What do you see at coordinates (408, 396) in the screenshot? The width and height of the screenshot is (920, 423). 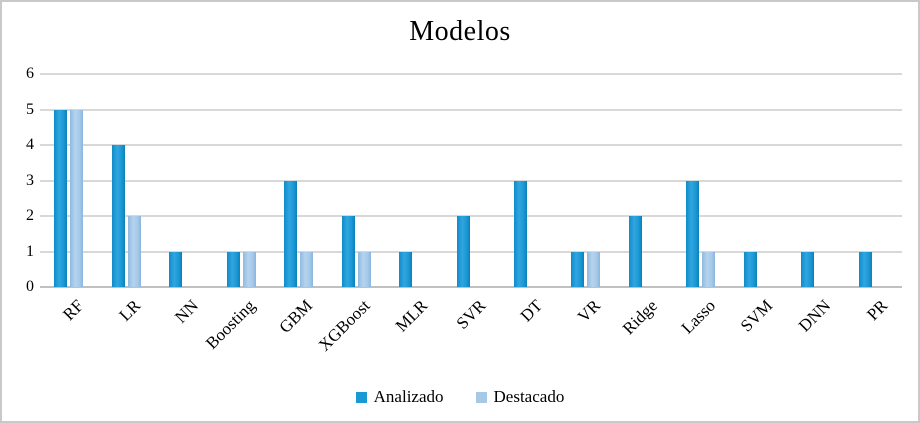 I see `legend-label-analizado: Analizado` at bounding box center [408, 396].